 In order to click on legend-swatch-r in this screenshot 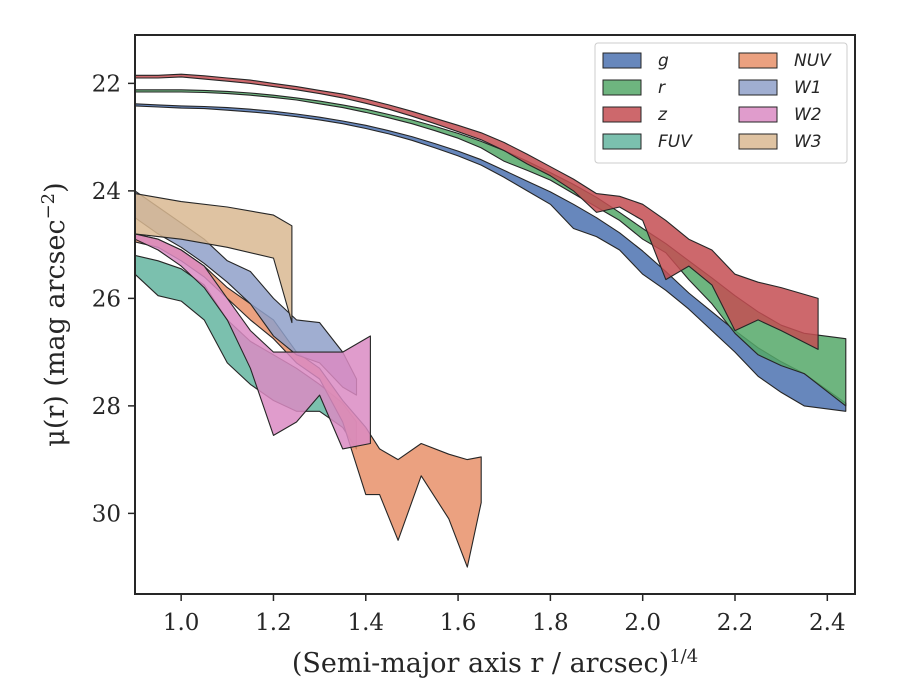, I will do `click(622, 87)`.